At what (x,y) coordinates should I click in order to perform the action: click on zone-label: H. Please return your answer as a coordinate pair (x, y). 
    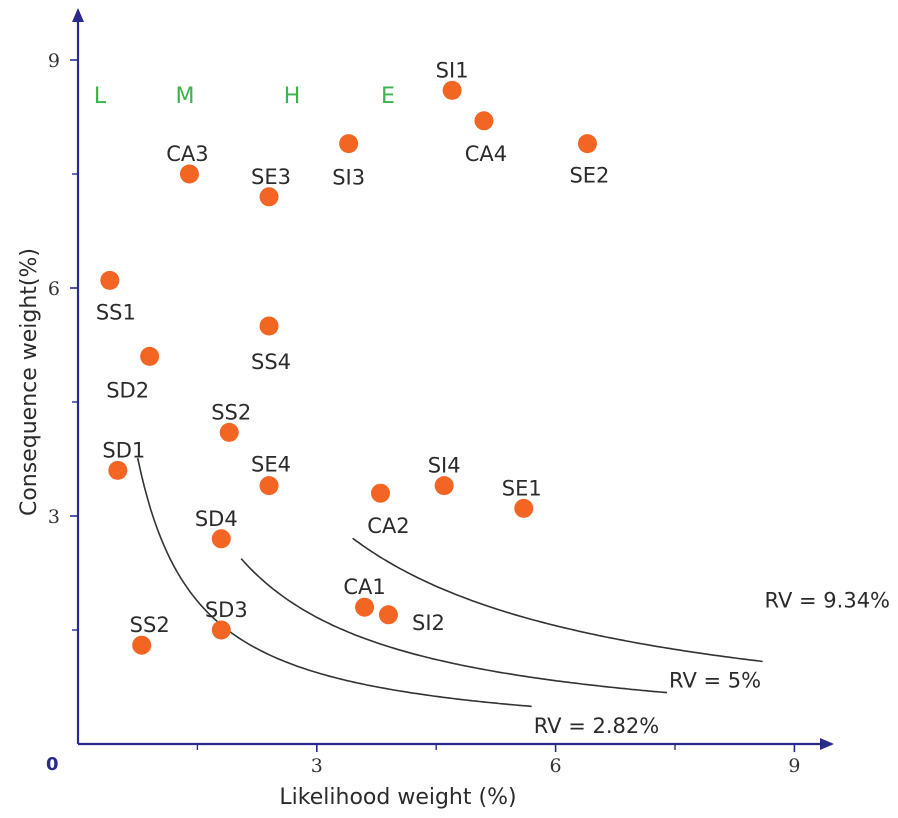
    Looking at the image, I should click on (292, 96).